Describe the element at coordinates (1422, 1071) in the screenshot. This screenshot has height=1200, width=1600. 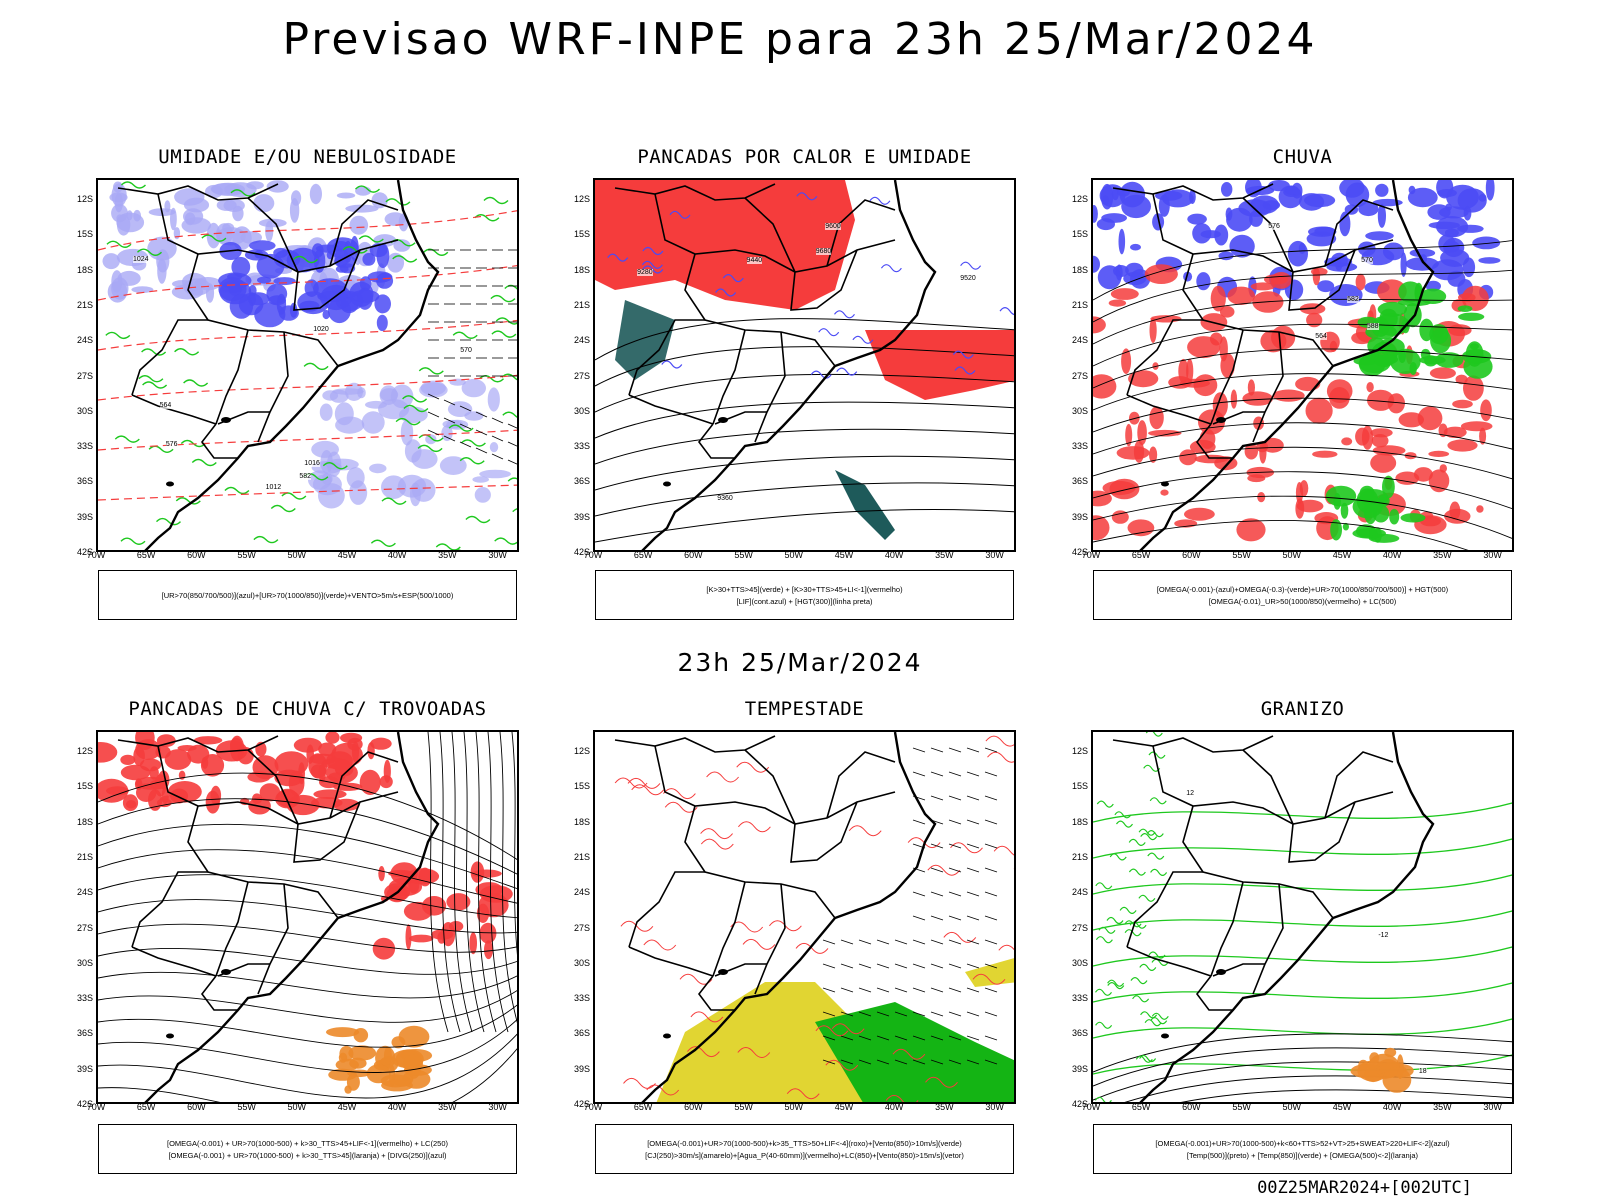
I see `contour-label: 18` at that location.